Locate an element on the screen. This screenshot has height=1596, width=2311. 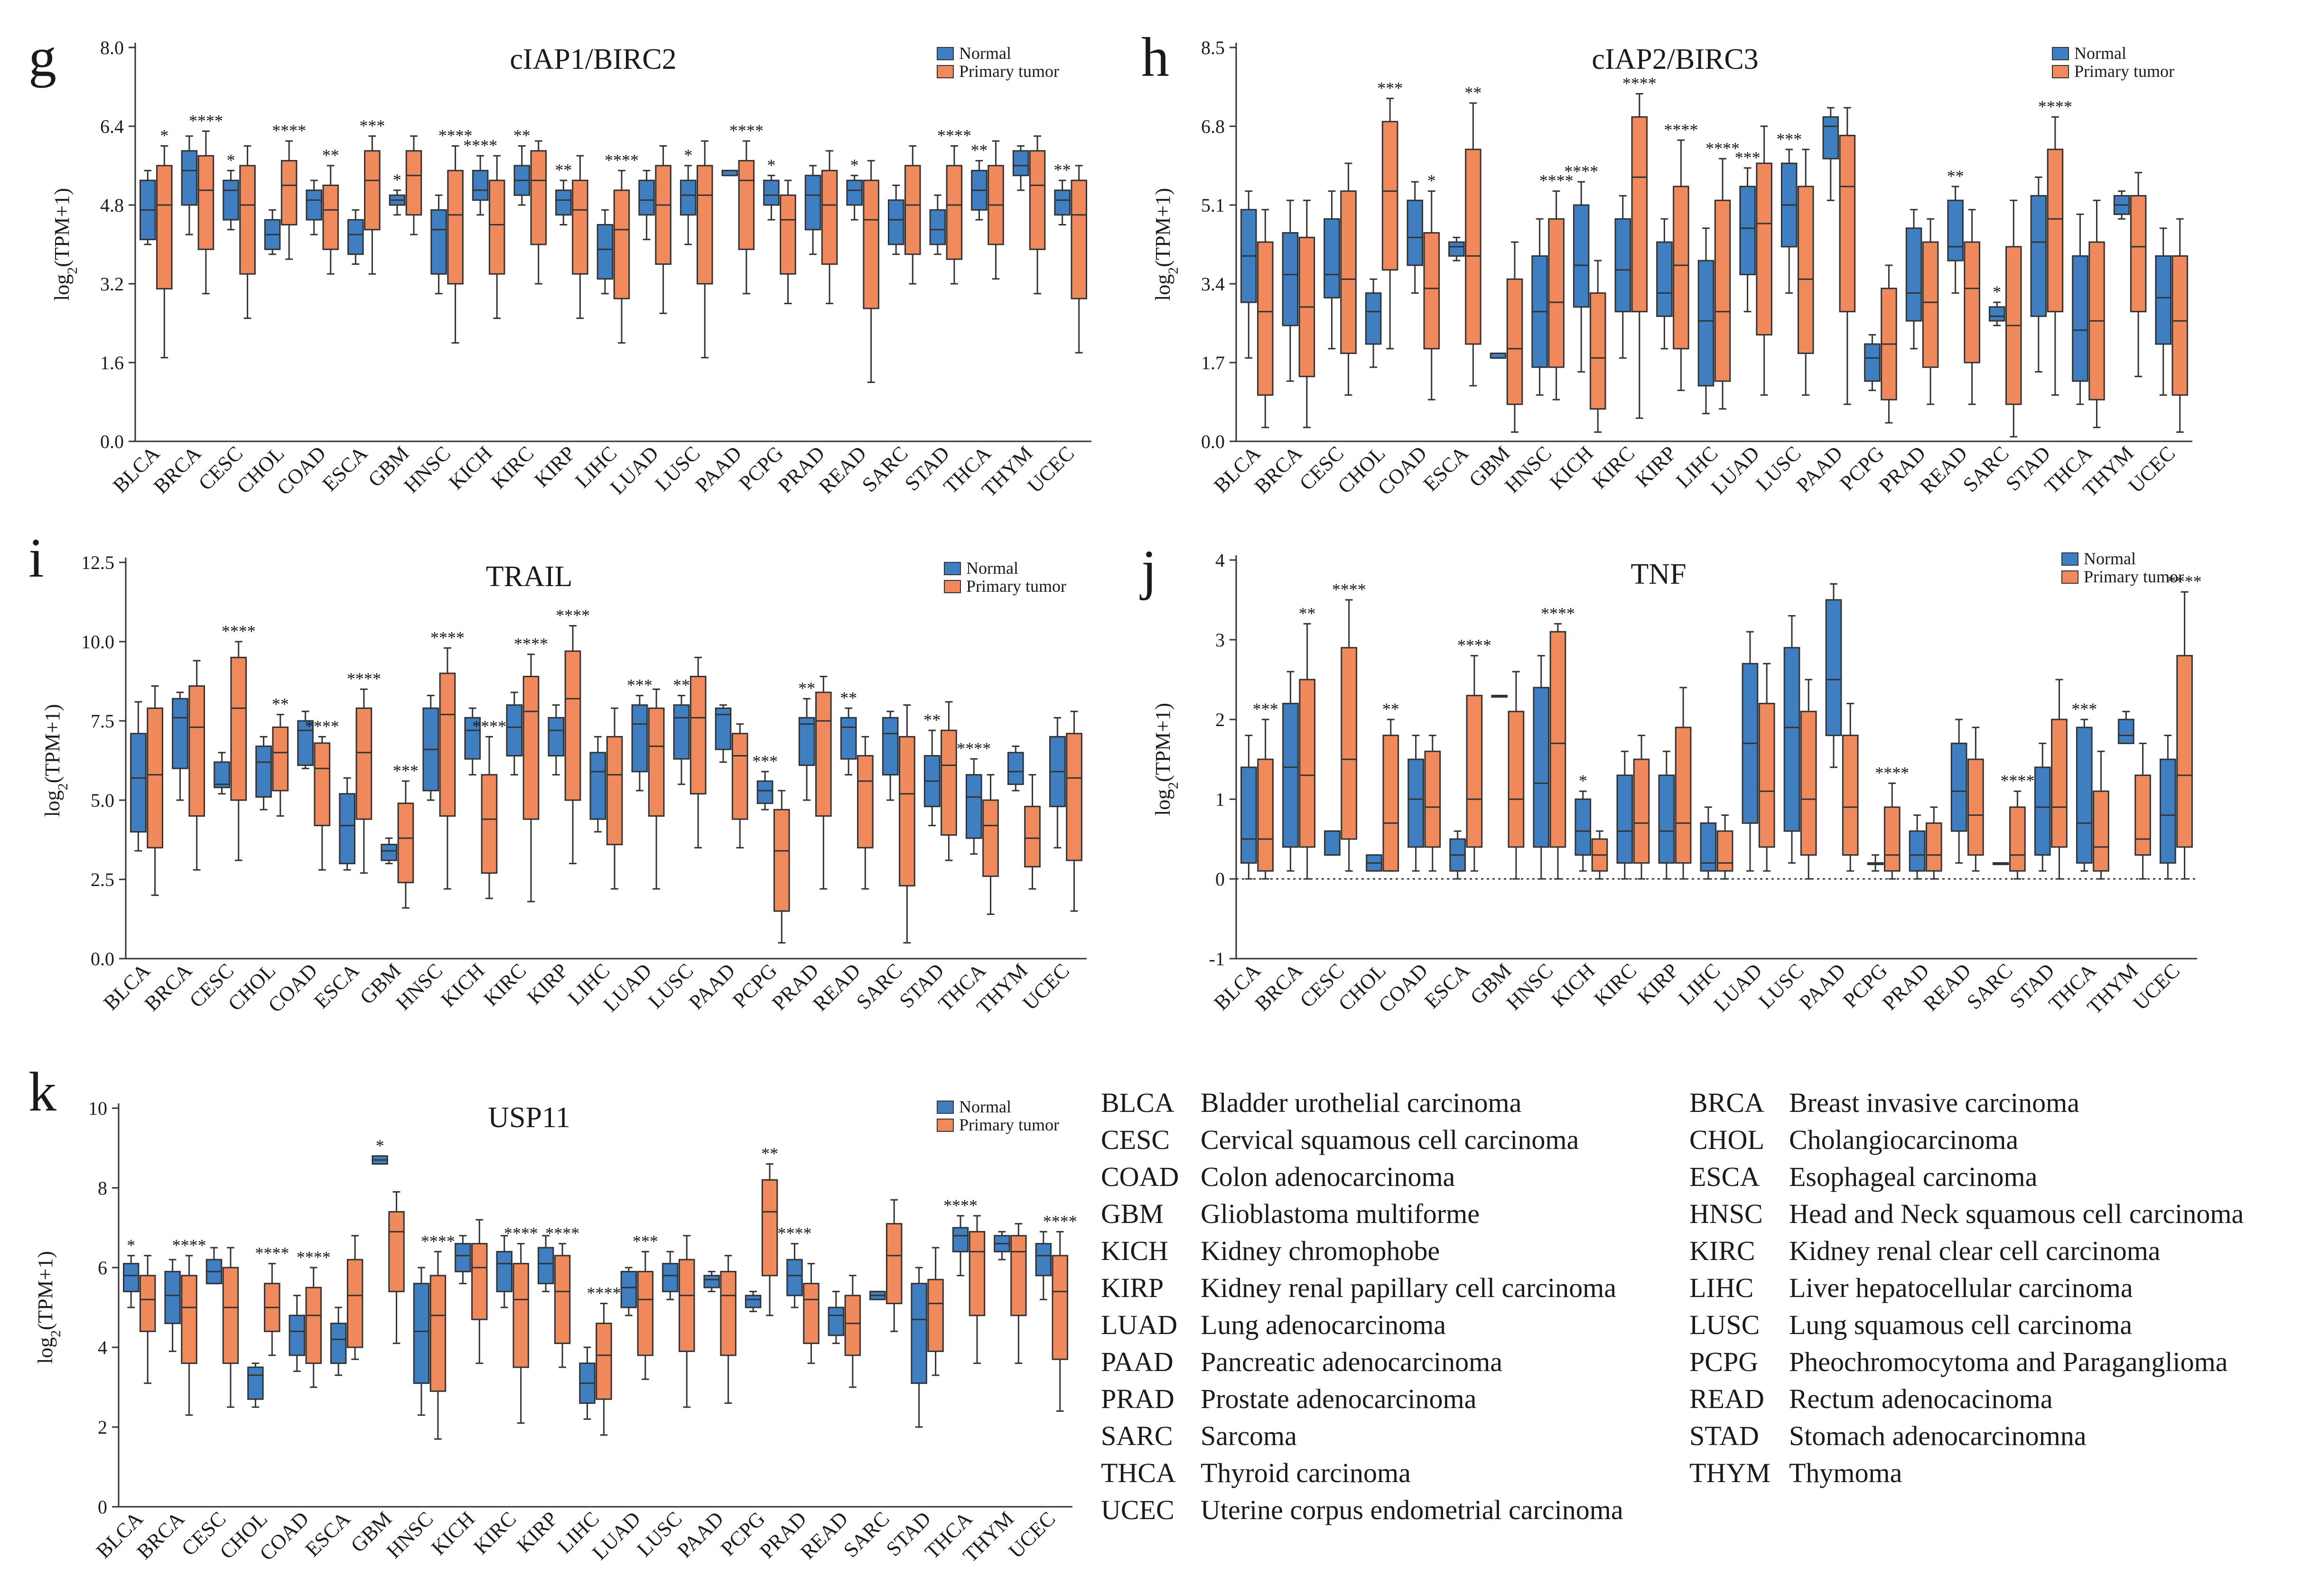
abbreviation-name: Rectum adenocacinoma is located at coordinates (1921, 1398).